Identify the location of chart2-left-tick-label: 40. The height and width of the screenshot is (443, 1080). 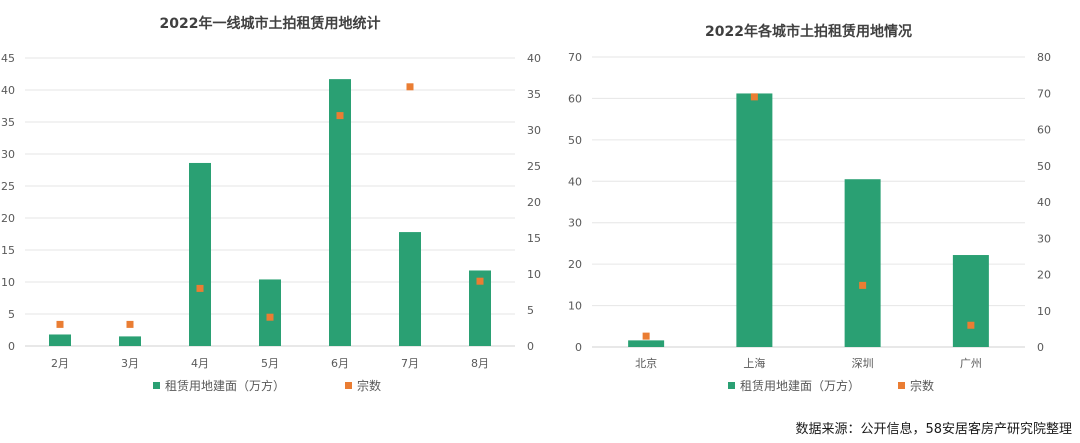
(575, 181).